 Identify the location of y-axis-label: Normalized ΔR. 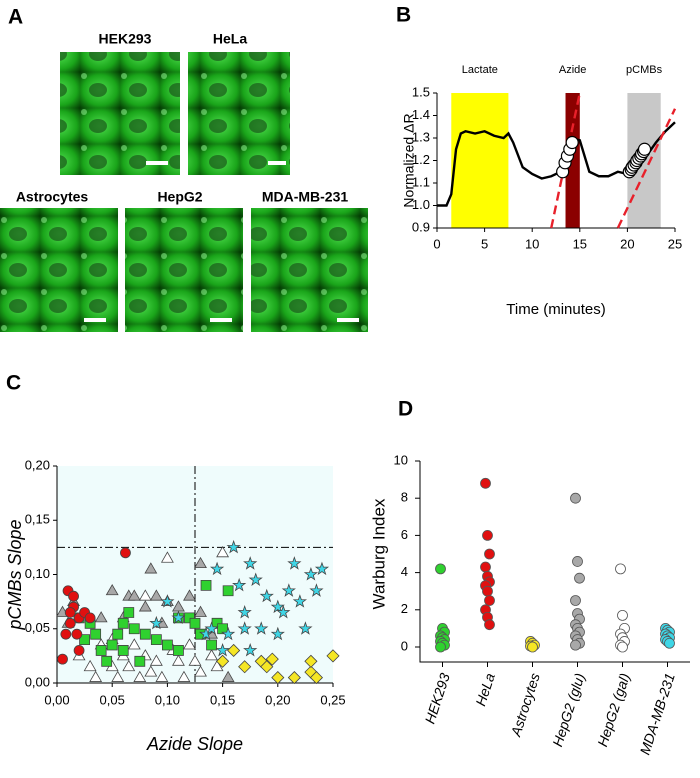
(409, 160).